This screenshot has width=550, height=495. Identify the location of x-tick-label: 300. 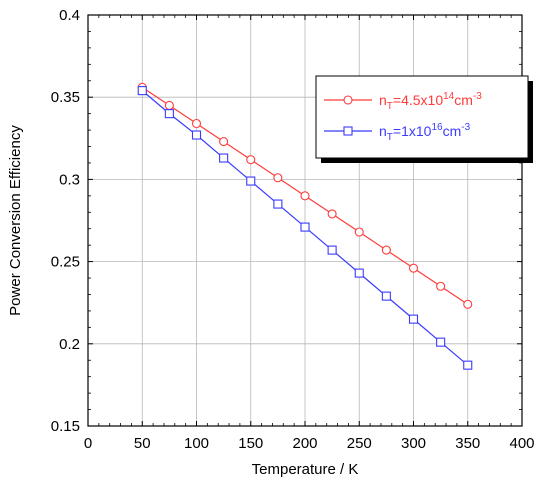
(413, 443).